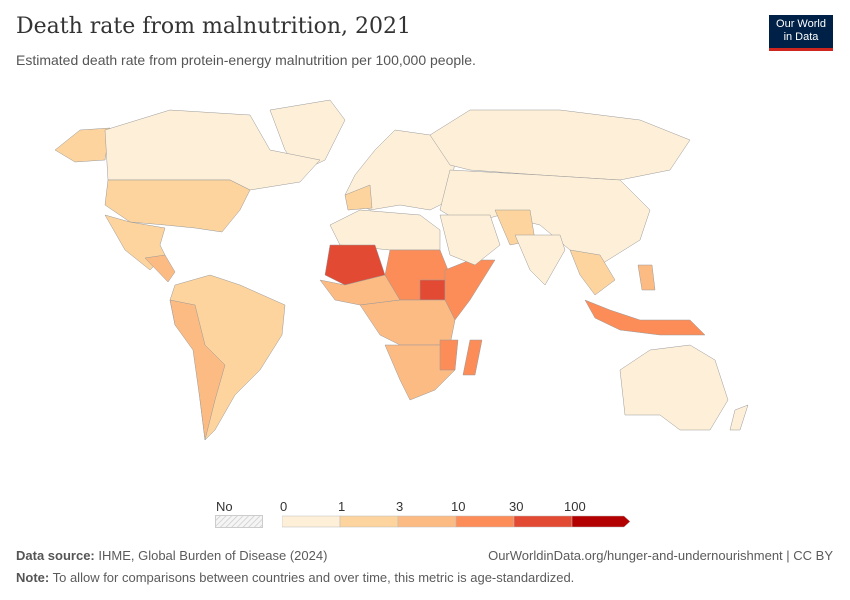 This screenshot has height=600, width=850. I want to click on region-new-zealand, so click(739, 417).